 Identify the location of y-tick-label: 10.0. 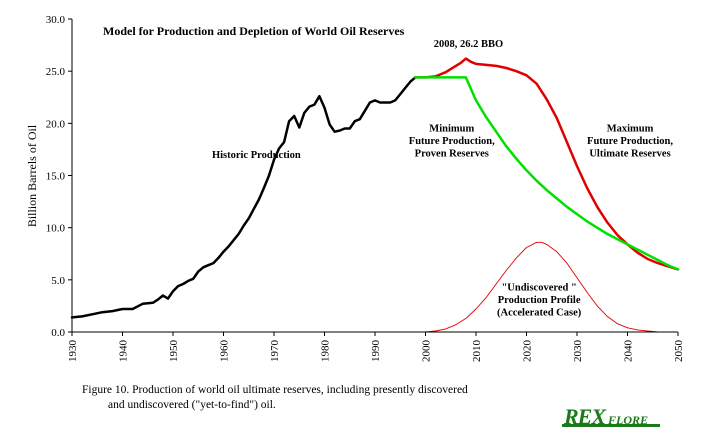
(56, 229).